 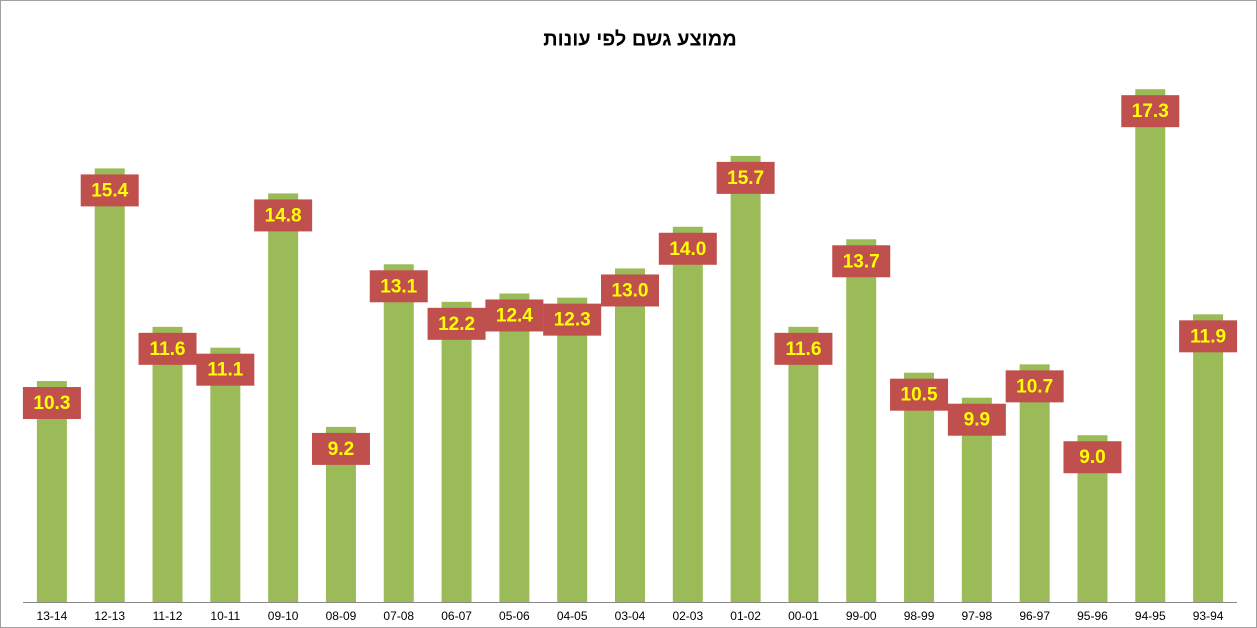 I want to click on data-label: 12.4, so click(x=514, y=315).